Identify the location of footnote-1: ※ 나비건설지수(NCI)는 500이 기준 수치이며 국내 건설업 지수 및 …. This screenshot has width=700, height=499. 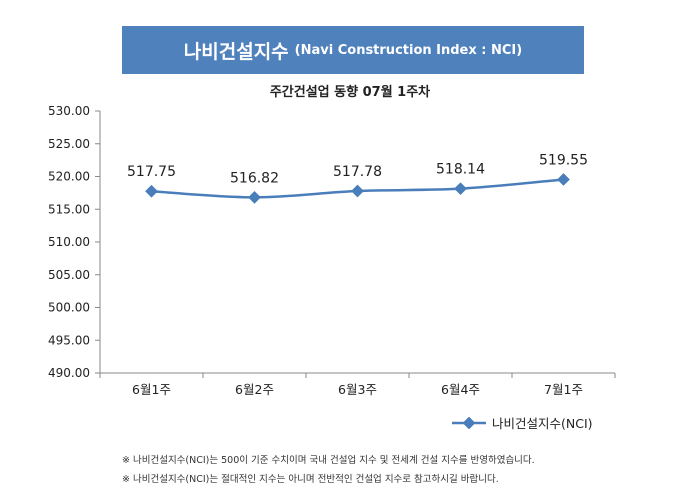
(328, 460).